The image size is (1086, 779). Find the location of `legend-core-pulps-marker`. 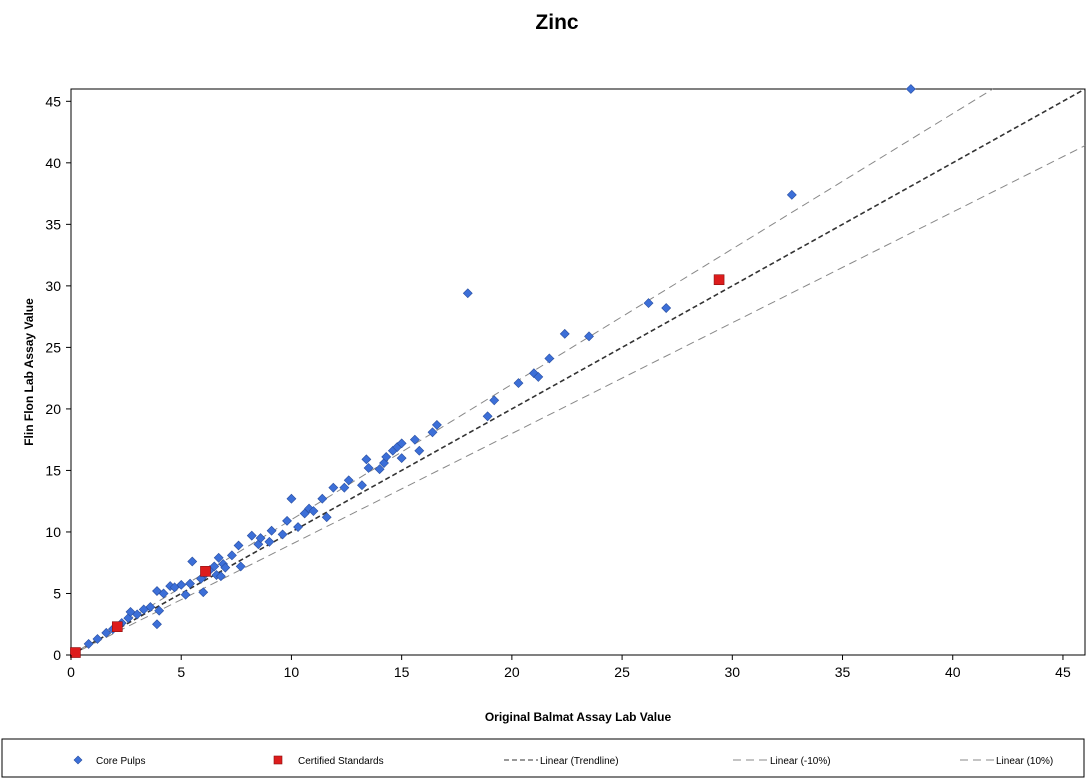

legend-core-pulps-marker is located at coordinates (78, 760).